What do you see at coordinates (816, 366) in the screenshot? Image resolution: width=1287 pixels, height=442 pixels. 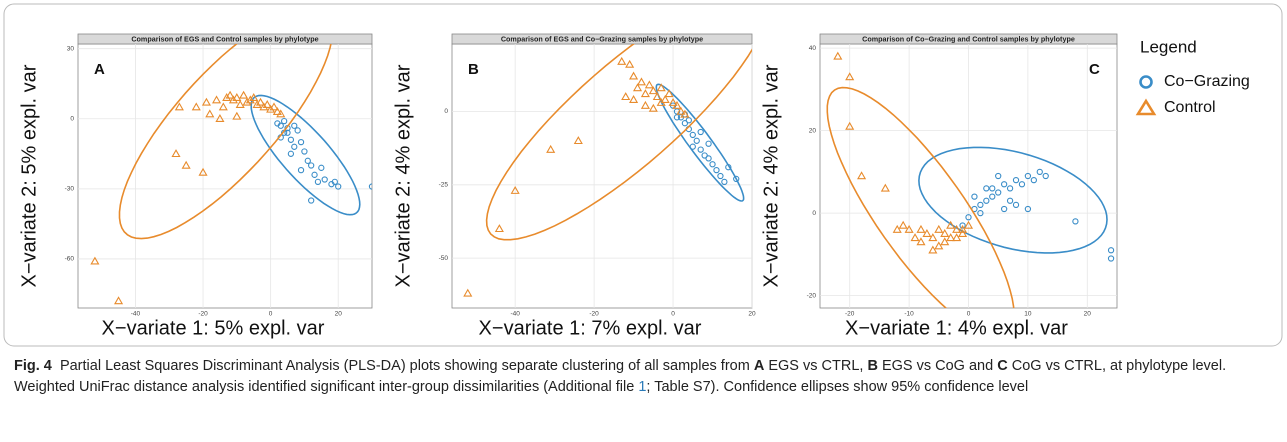 I see `caption-part: EGS vs CTRL,` at bounding box center [816, 366].